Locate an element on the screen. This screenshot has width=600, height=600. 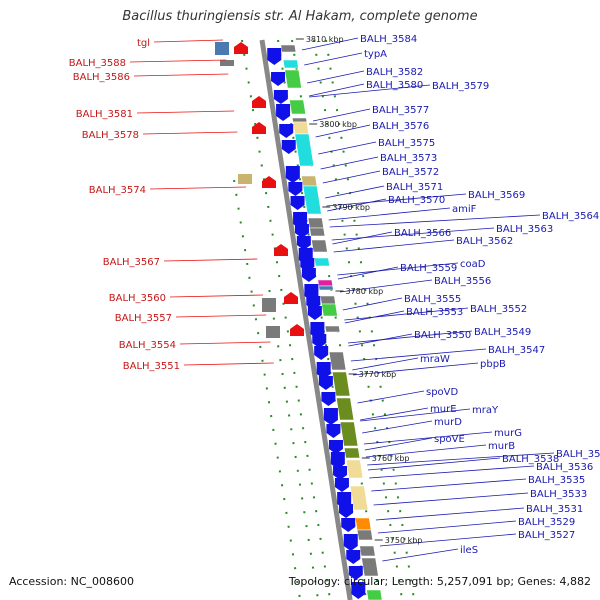
forward-gene-label: BALH_3573 is located at coordinates (408, 158).